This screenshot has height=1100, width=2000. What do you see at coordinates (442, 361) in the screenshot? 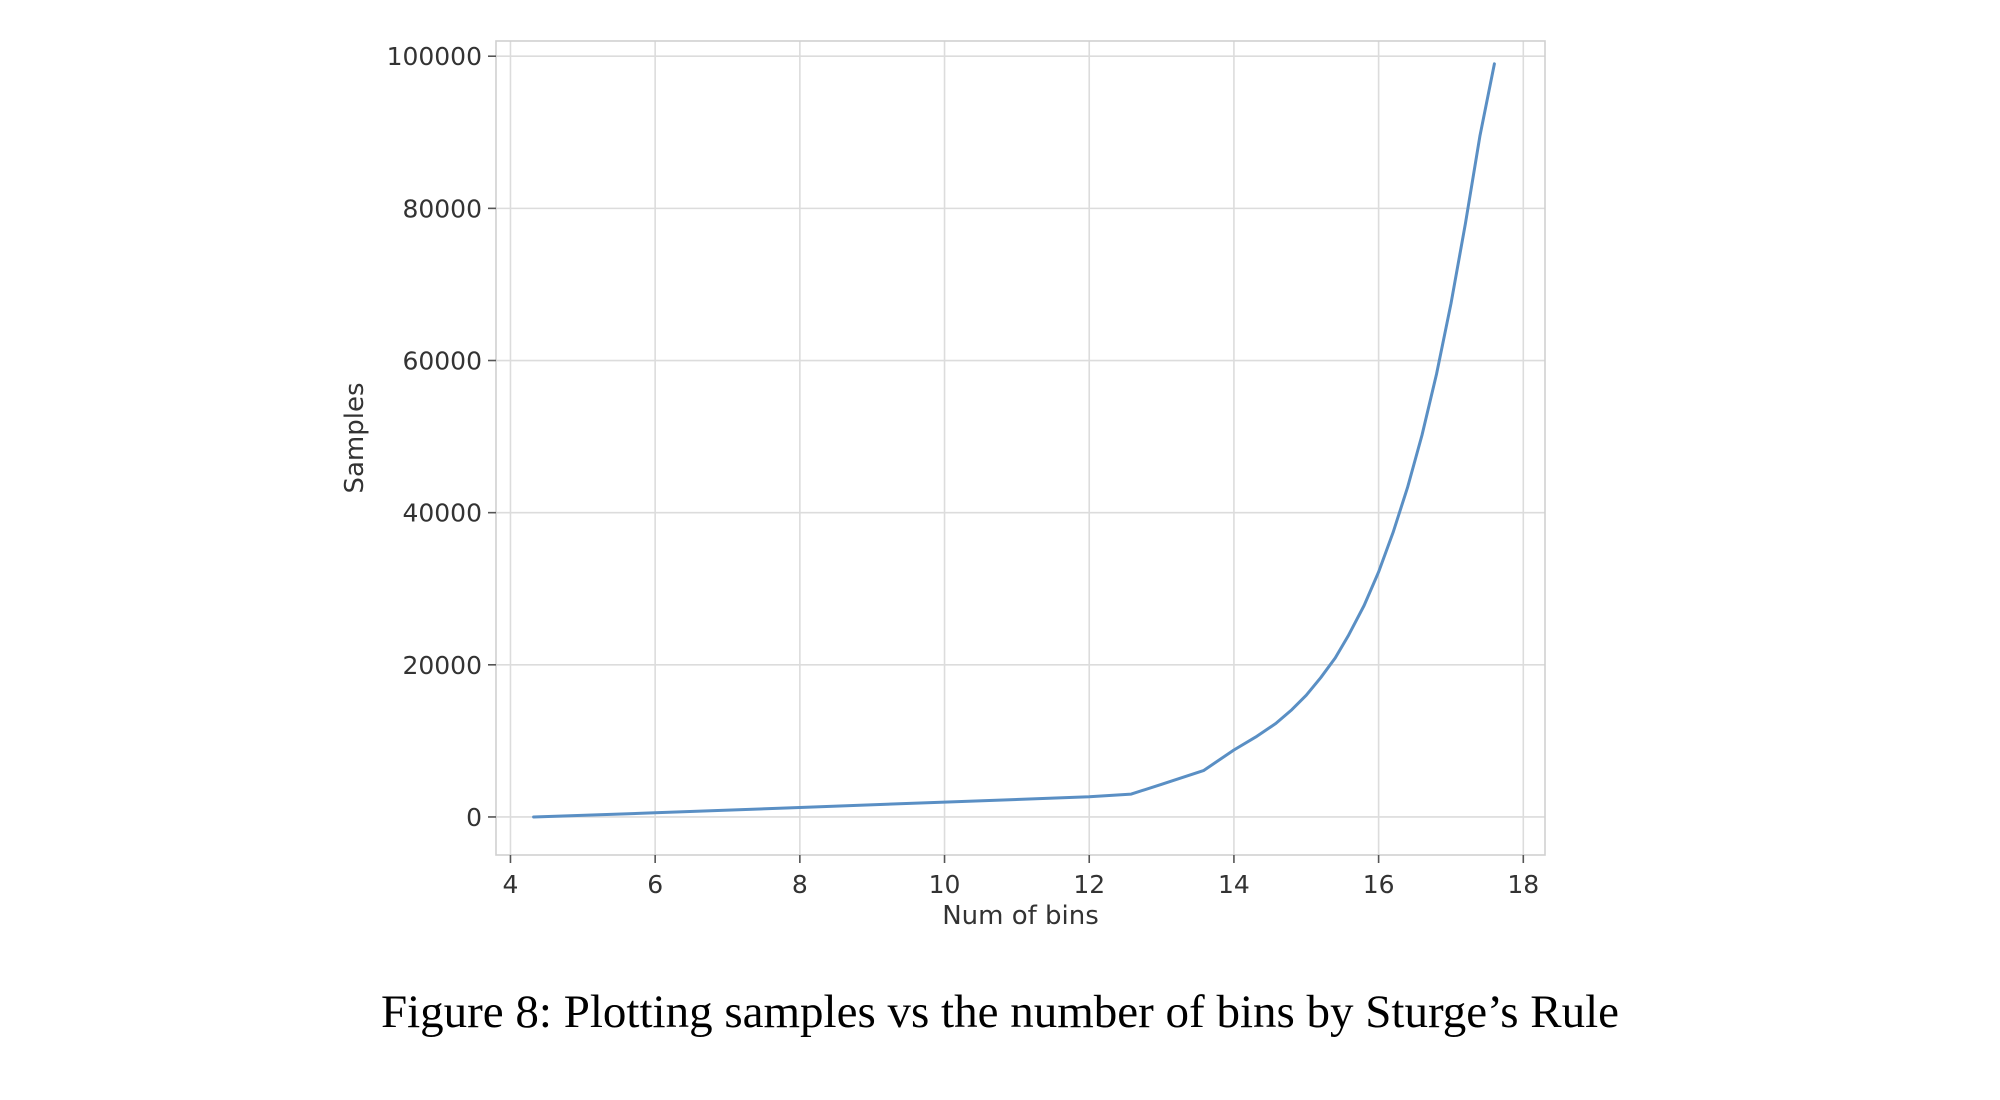
I see `y-tick-label: 60000` at bounding box center [442, 361].